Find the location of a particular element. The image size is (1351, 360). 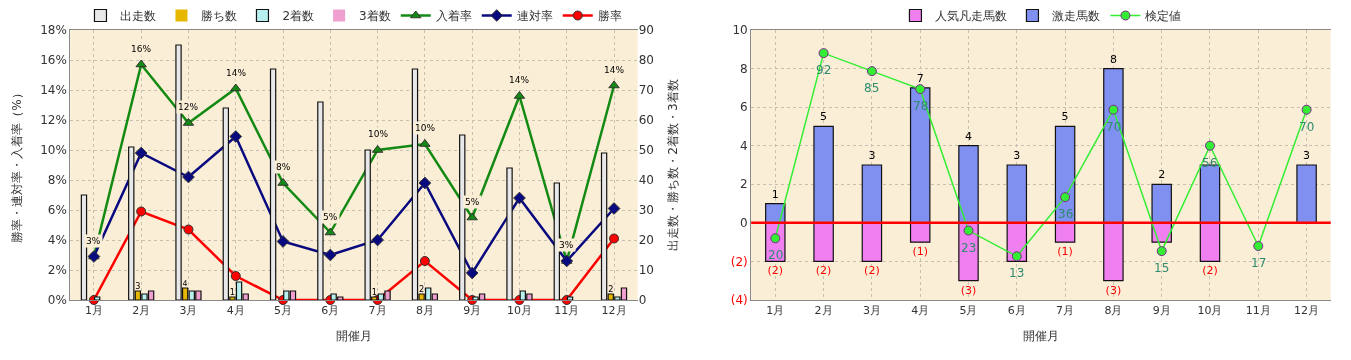

y2-tick-label: 20 is located at coordinates (646, 240).